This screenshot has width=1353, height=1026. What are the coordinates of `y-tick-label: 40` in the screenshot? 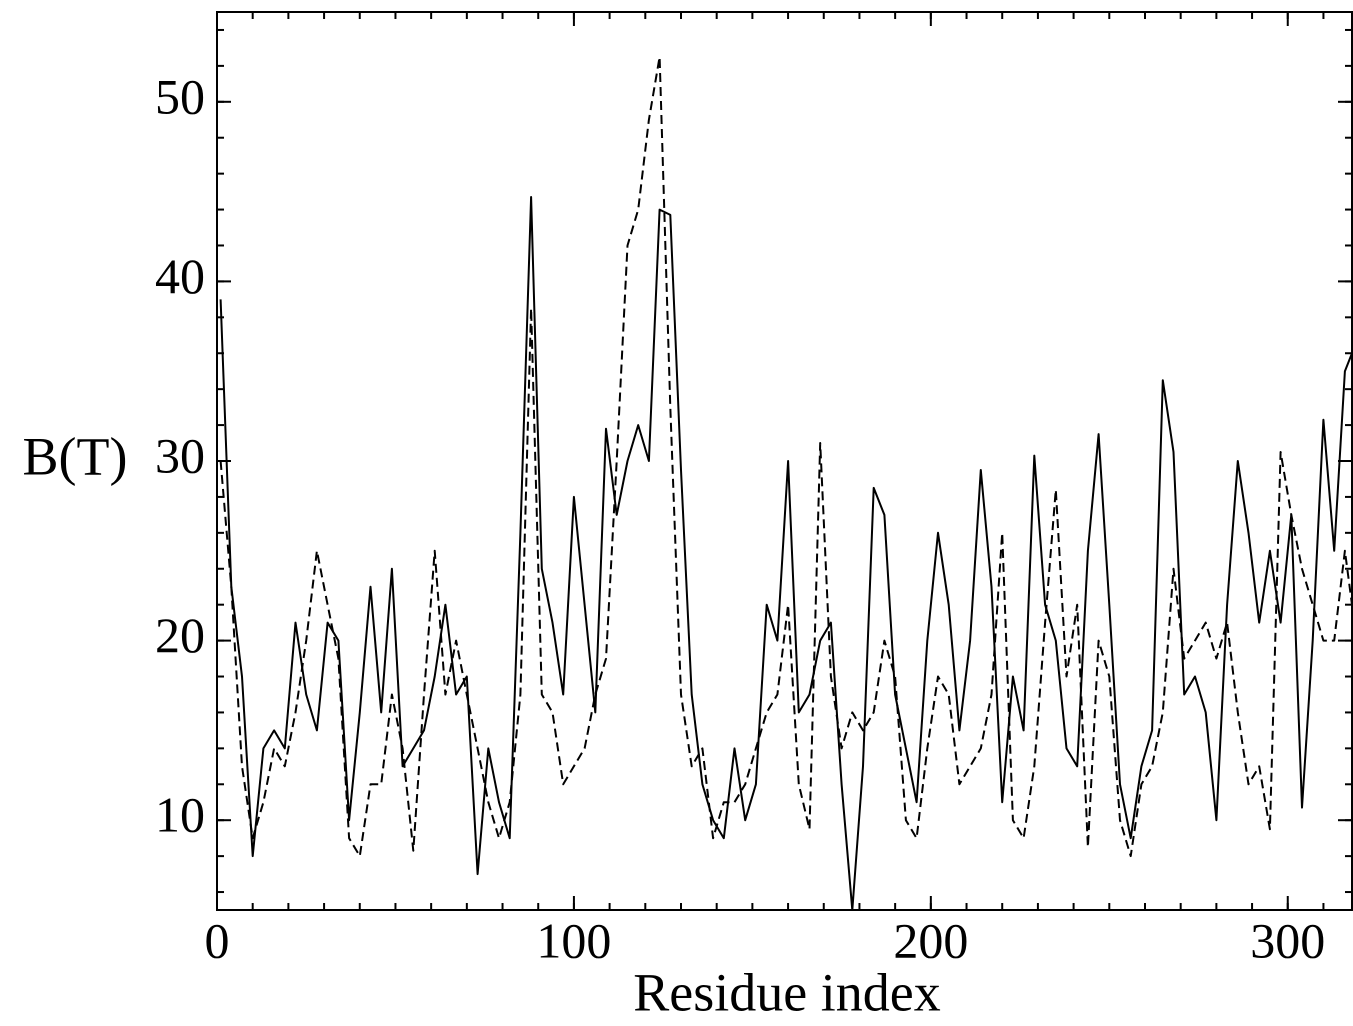 It's located at (180, 276).